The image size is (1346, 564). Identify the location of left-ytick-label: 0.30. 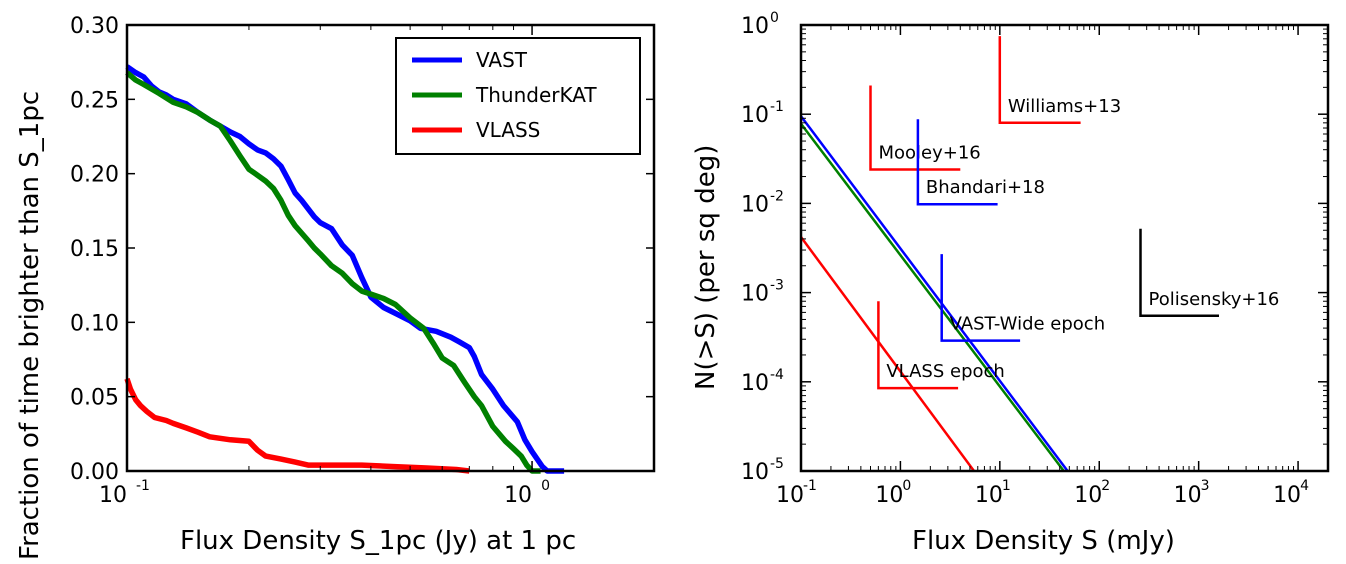
(94, 26).